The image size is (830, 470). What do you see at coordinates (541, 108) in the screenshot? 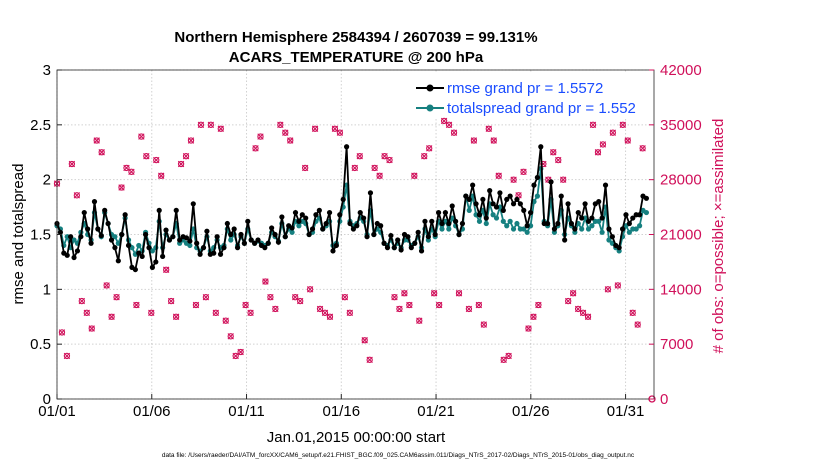
I see `legend-spread-label: totalspread grand pr = 1.552` at bounding box center [541, 108].